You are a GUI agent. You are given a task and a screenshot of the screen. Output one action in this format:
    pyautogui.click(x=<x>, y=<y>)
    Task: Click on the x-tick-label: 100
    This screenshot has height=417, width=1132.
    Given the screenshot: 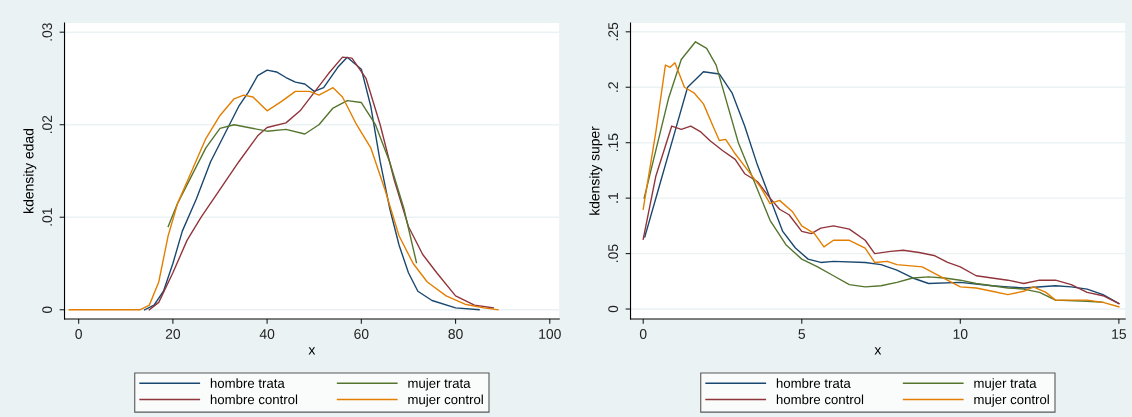 What is the action you would take?
    pyautogui.click(x=550, y=334)
    